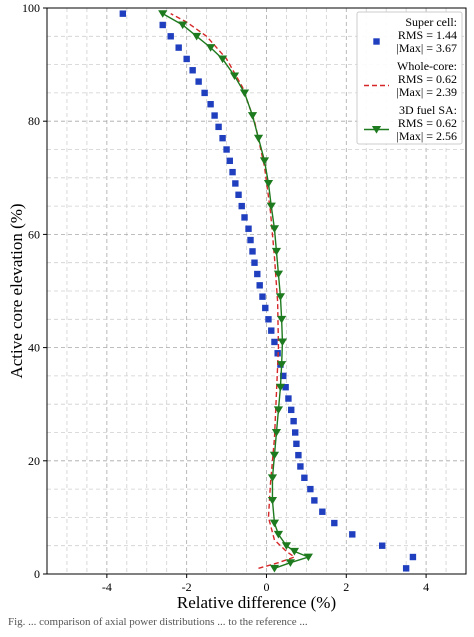 The image size is (474, 637). I want to click on x-tick-label: 0, so click(266, 587).